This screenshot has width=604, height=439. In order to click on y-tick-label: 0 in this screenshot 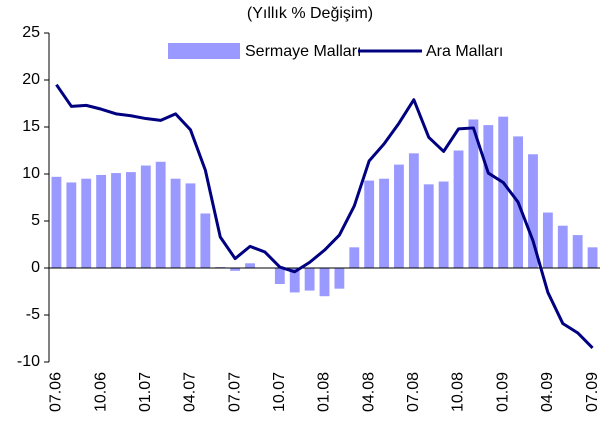, I will do `click(35, 267)`.